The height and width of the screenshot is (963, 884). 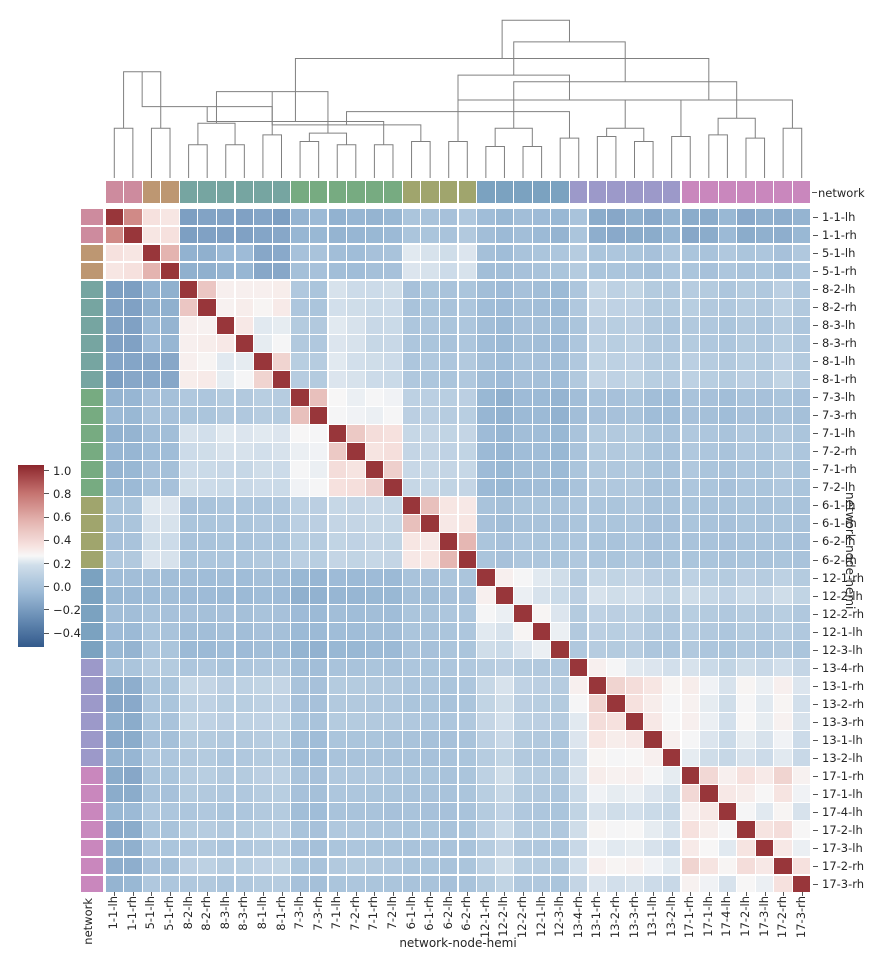 What do you see at coordinates (670, 916) in the screenshot?
I see `x-tick-label: 13-2-lh` at bounding box center [670, 916].